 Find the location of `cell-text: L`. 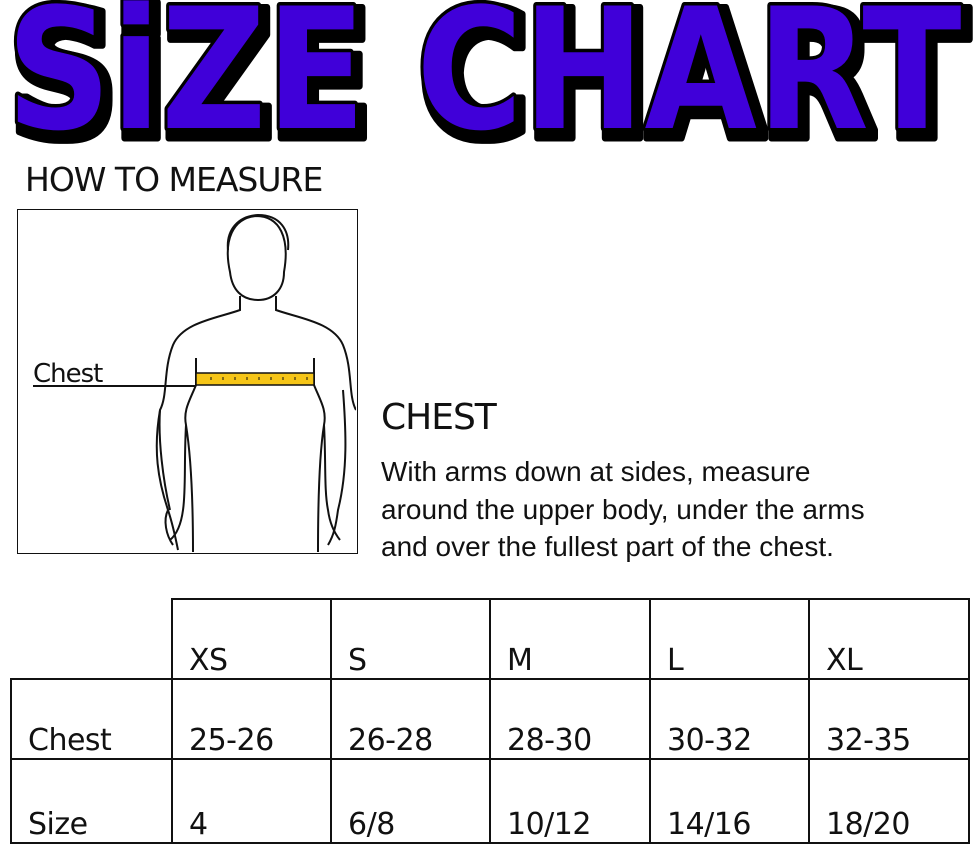

cell-text: L is located at coordinates (675, 660).